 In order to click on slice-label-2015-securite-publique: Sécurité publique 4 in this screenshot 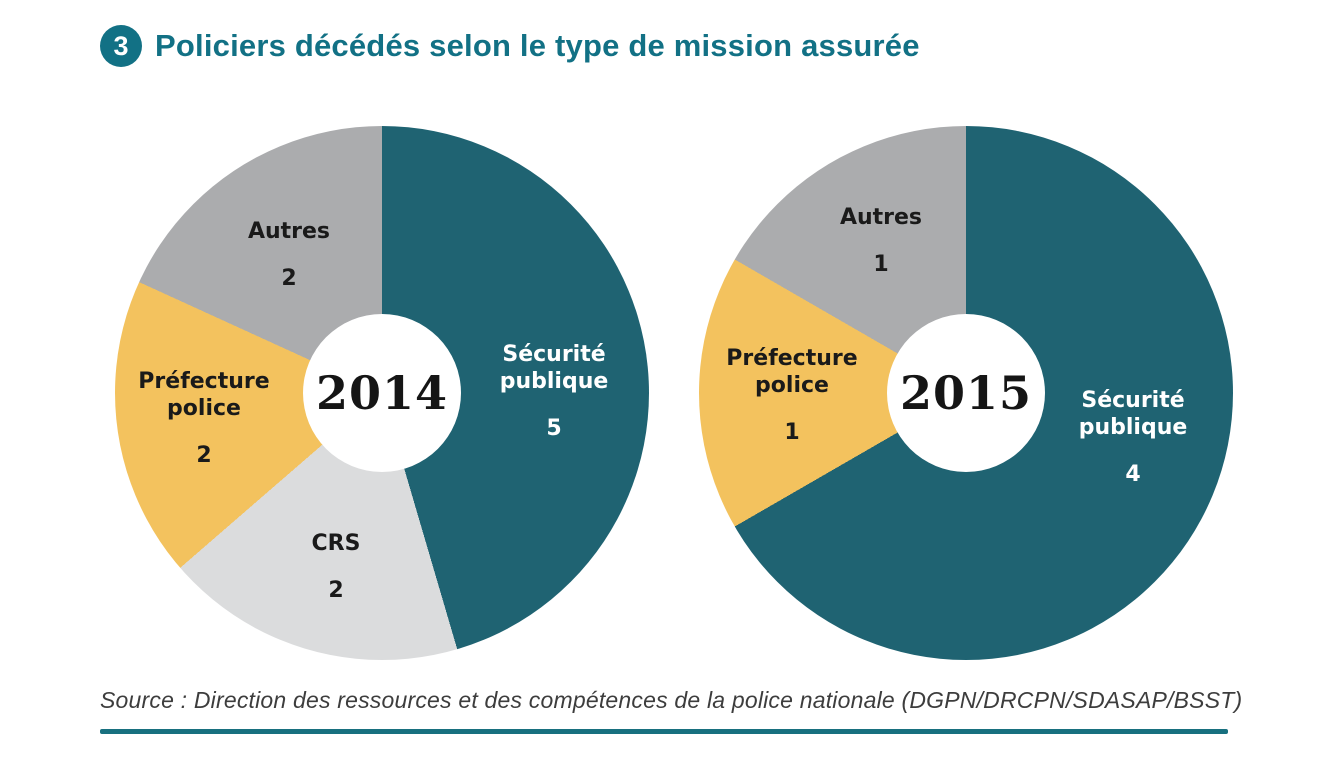, I will do `click(1133, 437)`.